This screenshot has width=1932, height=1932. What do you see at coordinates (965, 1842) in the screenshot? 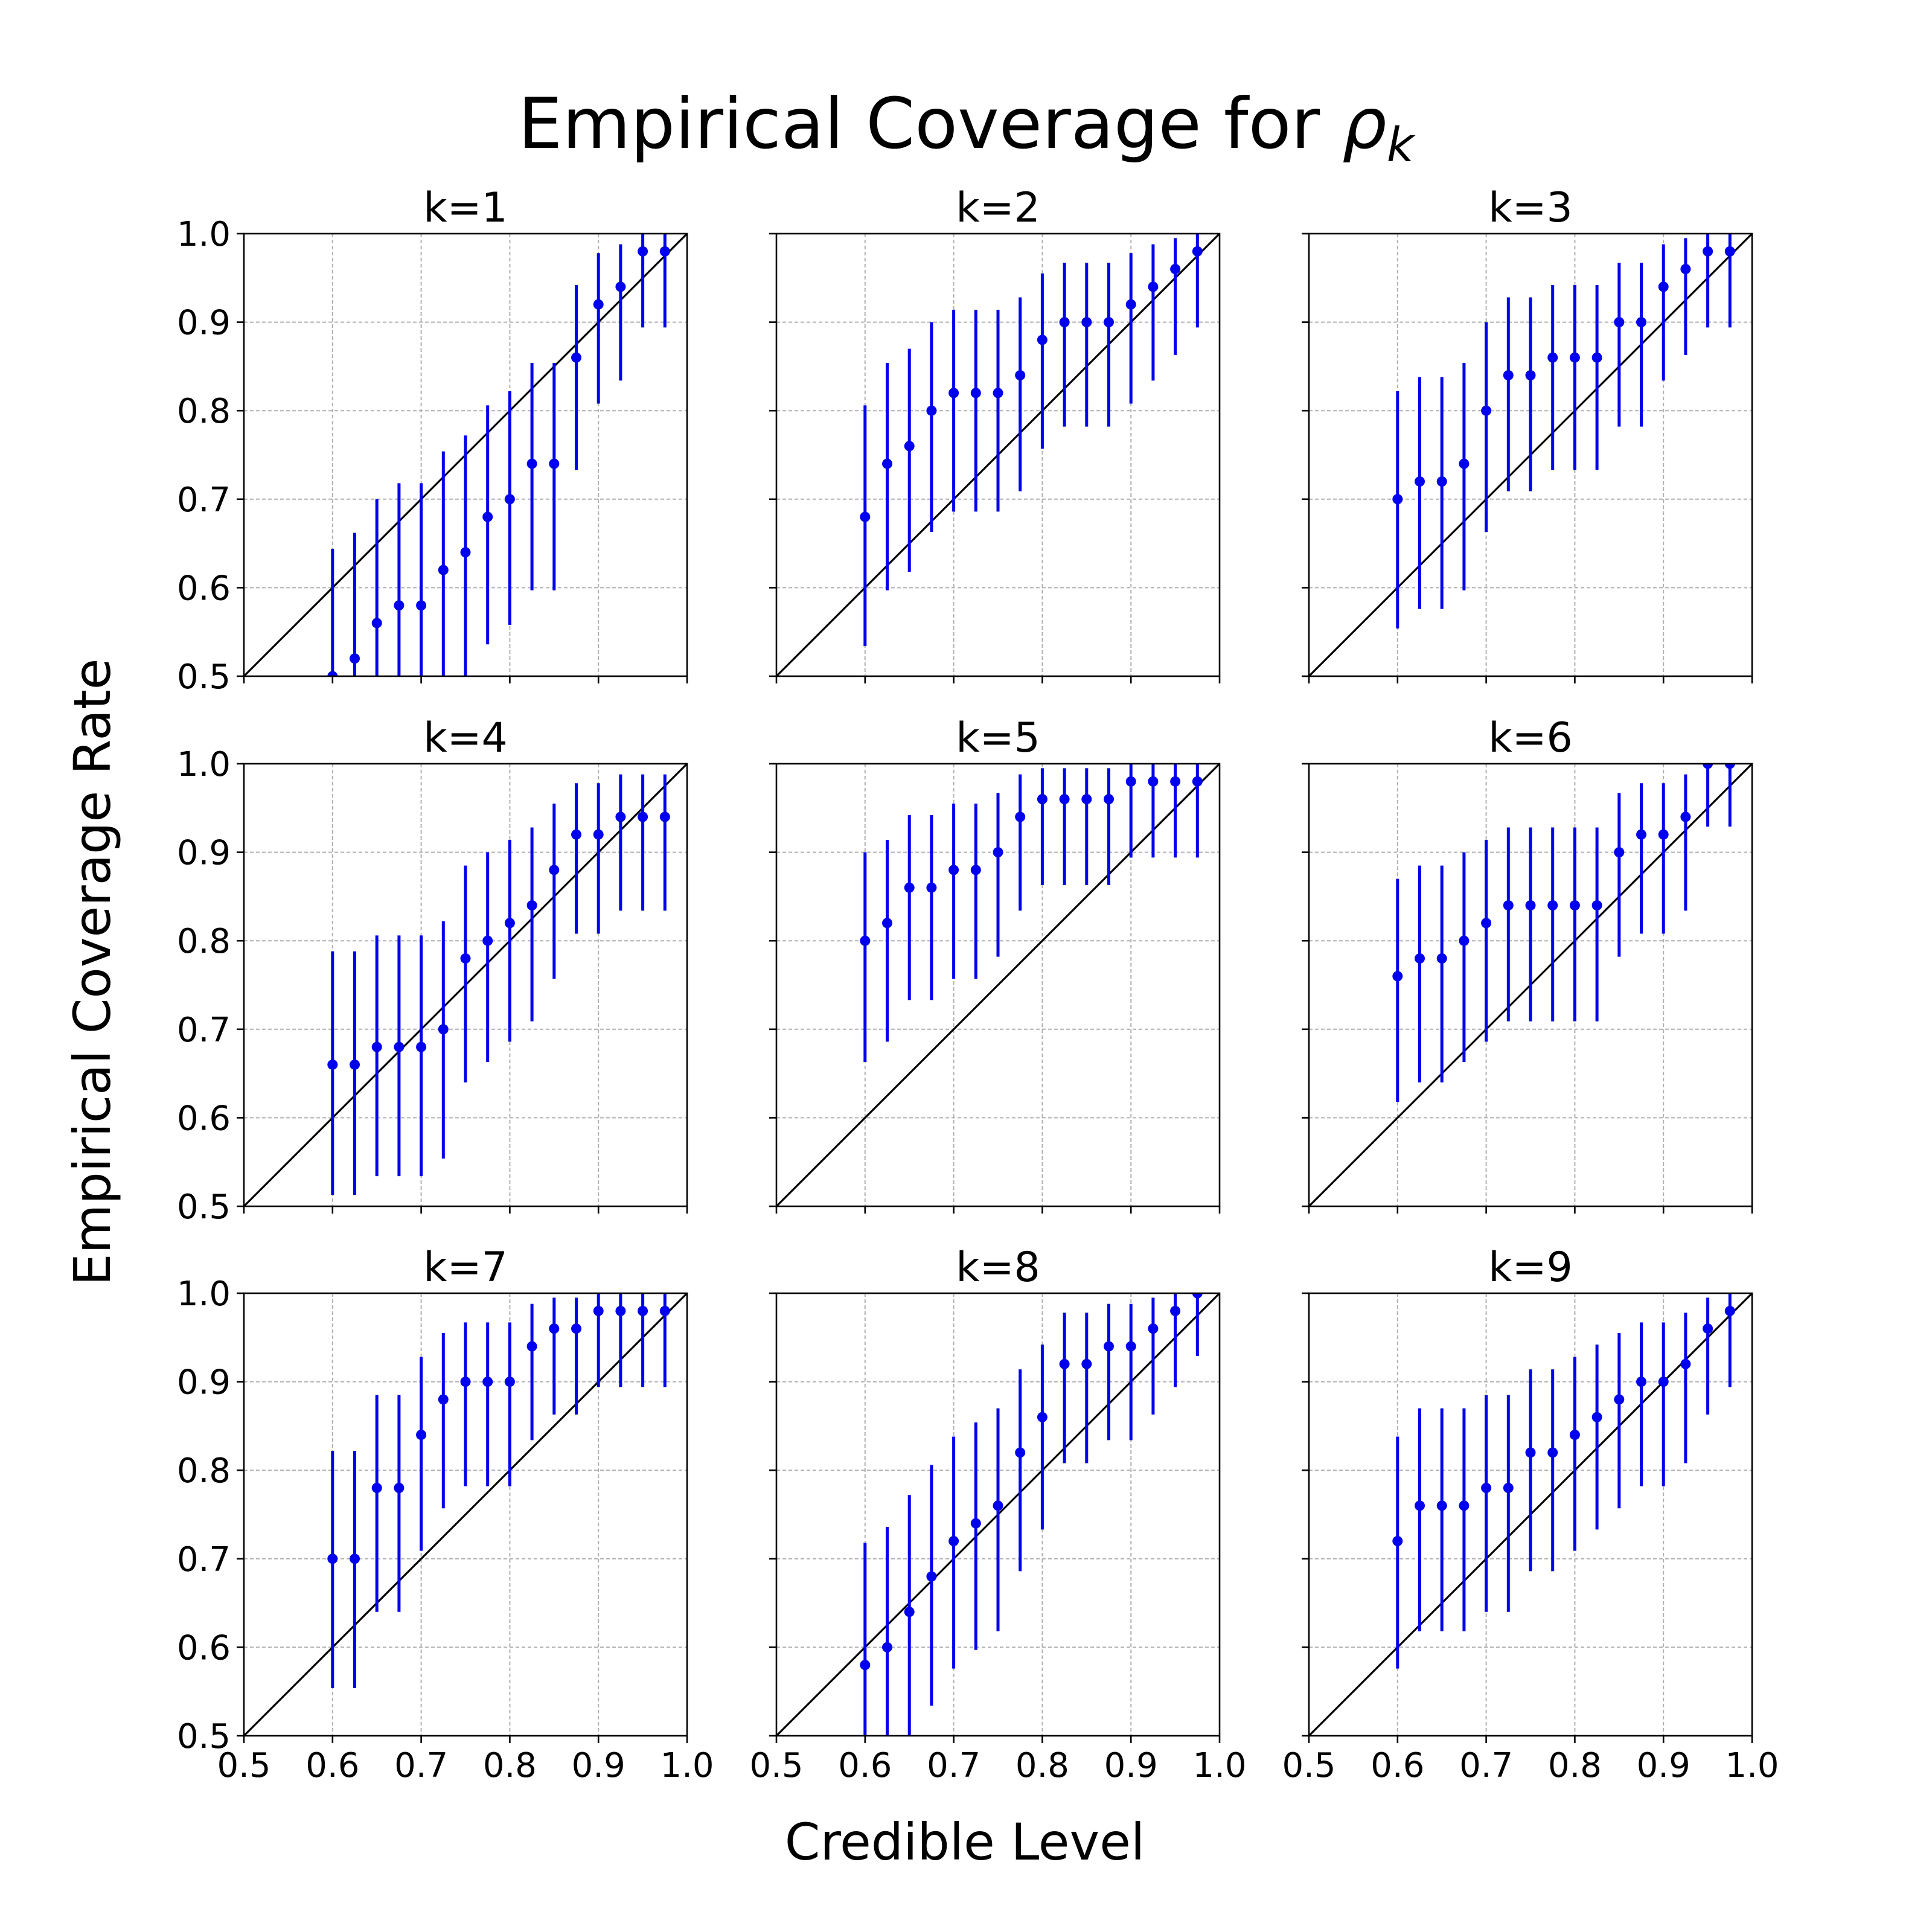
I see `x-axis-label: Credible Level` at bounding box center [965, 1842].